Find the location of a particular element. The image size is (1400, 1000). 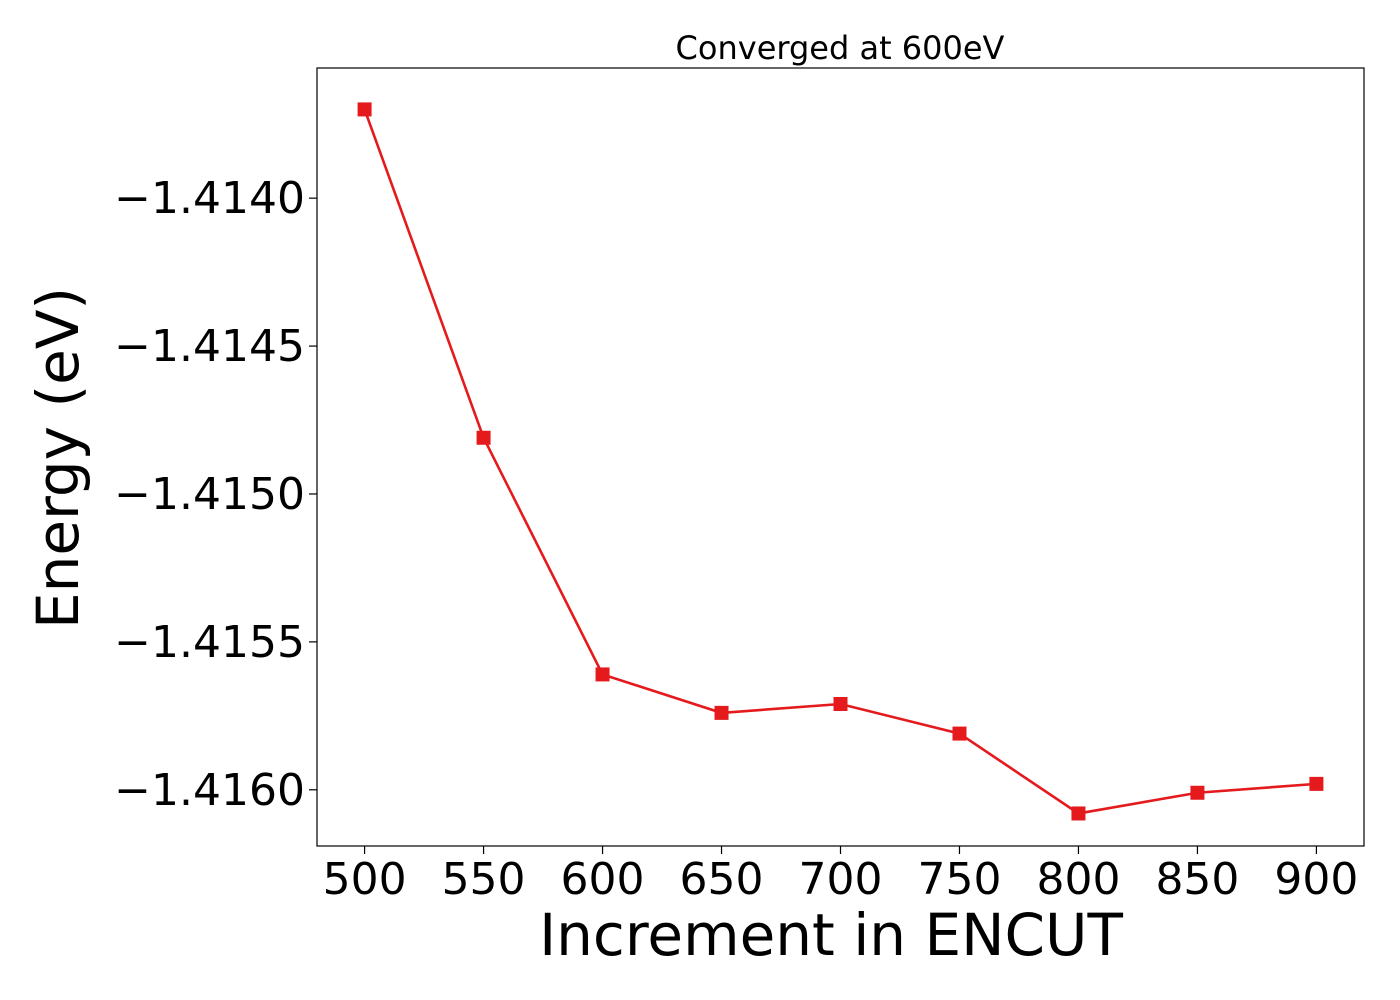

y-tick-label: −1.4155 is located at coordinates (209, 642).